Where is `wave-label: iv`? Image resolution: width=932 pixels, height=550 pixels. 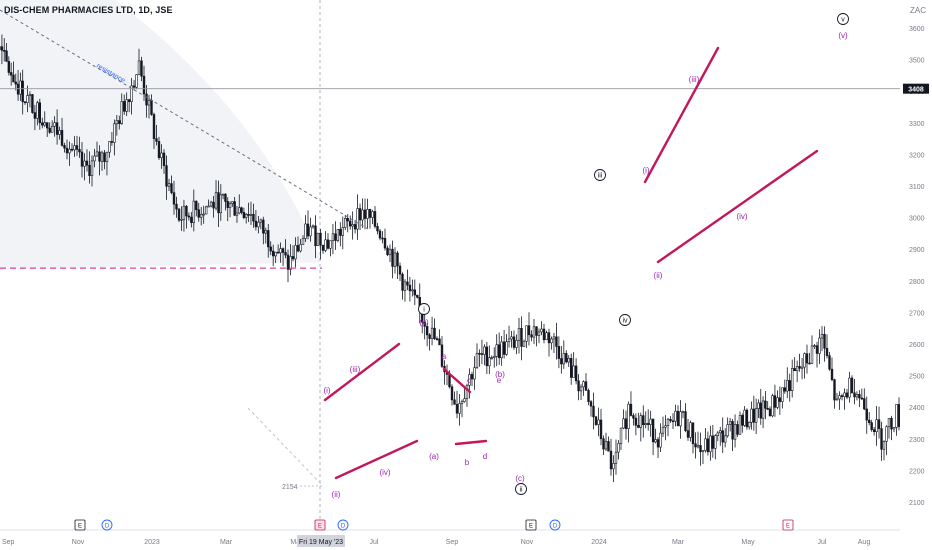 wave-label: iv is located at coordinates (625, 321).